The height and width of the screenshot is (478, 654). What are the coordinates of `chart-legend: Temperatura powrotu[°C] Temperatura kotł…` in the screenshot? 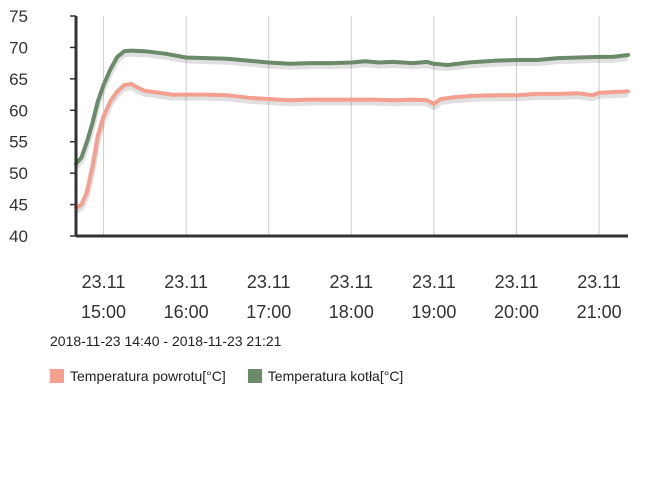 It's located at (237, 376).